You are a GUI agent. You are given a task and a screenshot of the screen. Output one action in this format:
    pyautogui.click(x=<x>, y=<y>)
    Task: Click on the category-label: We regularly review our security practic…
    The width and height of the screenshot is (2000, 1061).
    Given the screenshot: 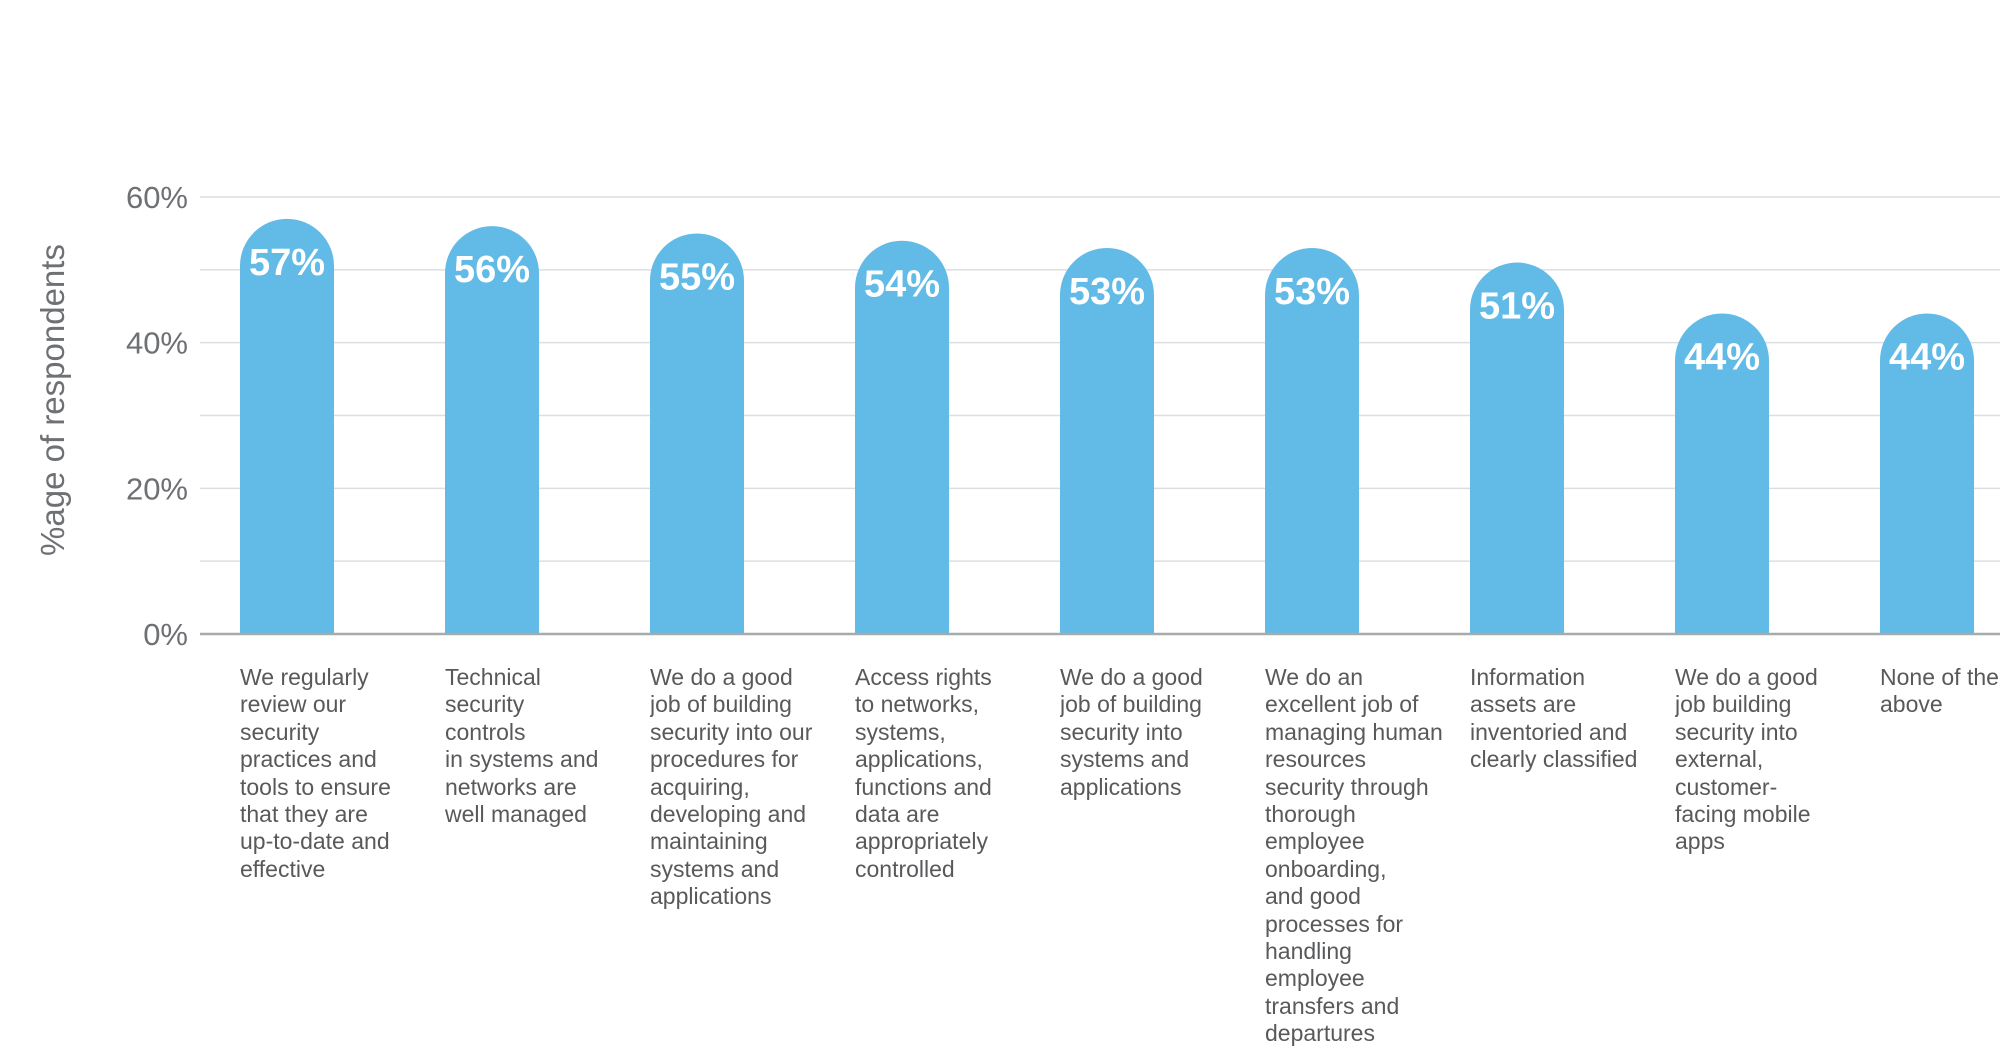 What is the action you would take?
    pyautogui.click(x=315, y=773)
    